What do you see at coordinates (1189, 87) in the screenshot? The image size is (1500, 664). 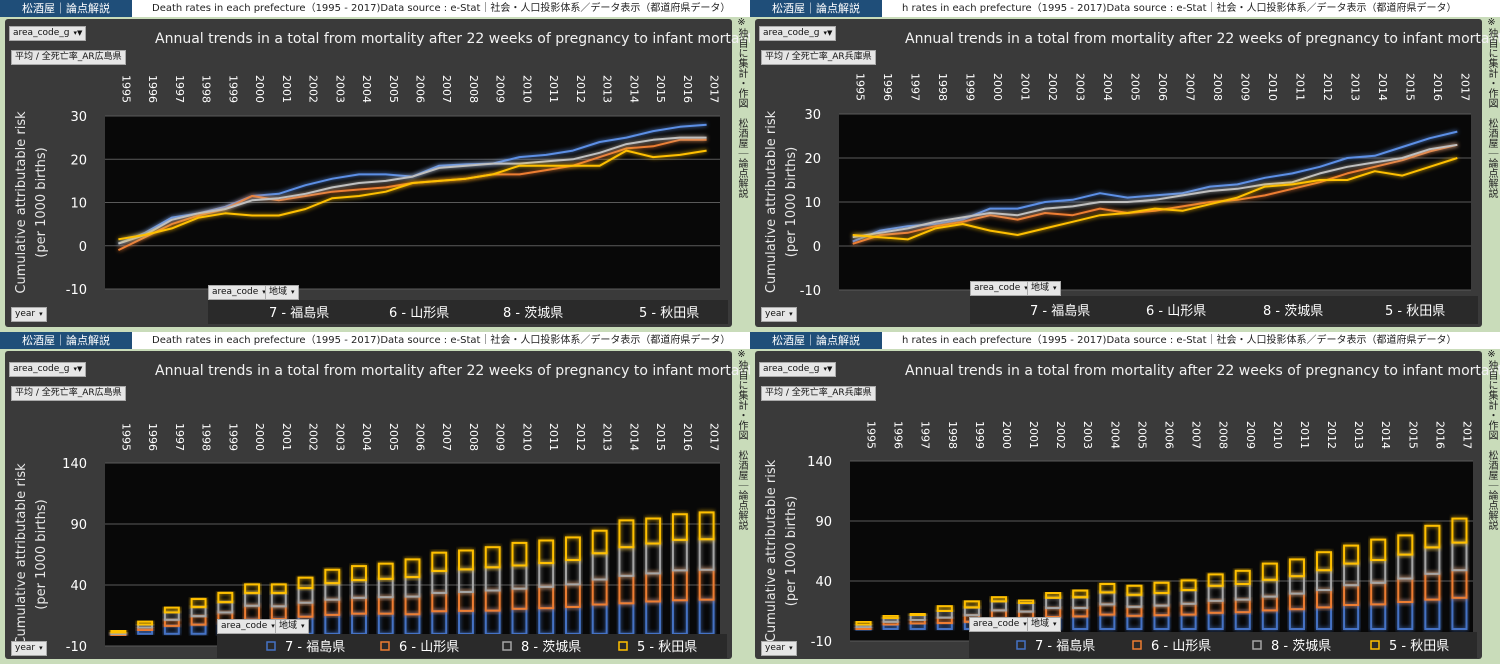 I see `x-tick-label: 2007` at bounding box center [1189, 87].